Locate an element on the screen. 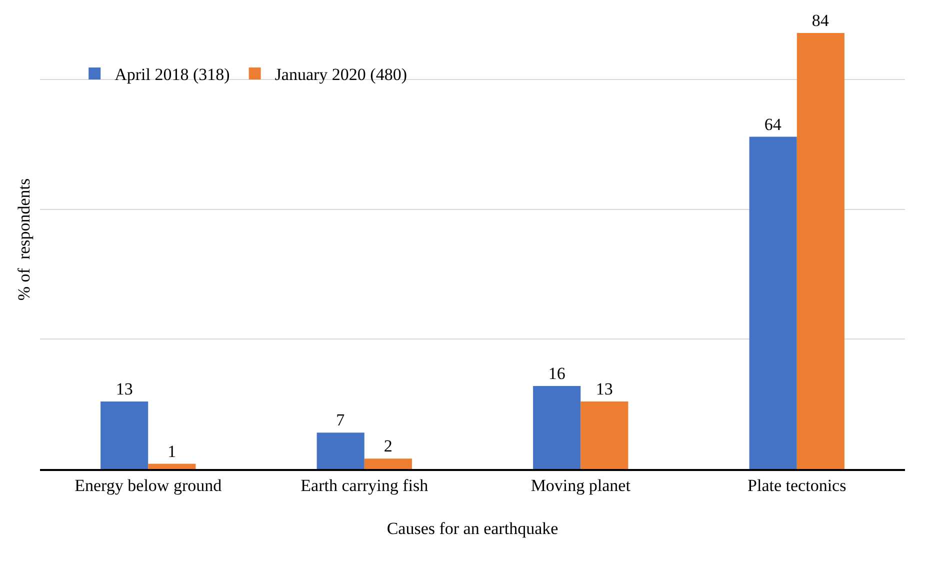 The width and height of the screenshot is (925, 569). x-tick-label: Moving planet is located at coordinates (580, 486).